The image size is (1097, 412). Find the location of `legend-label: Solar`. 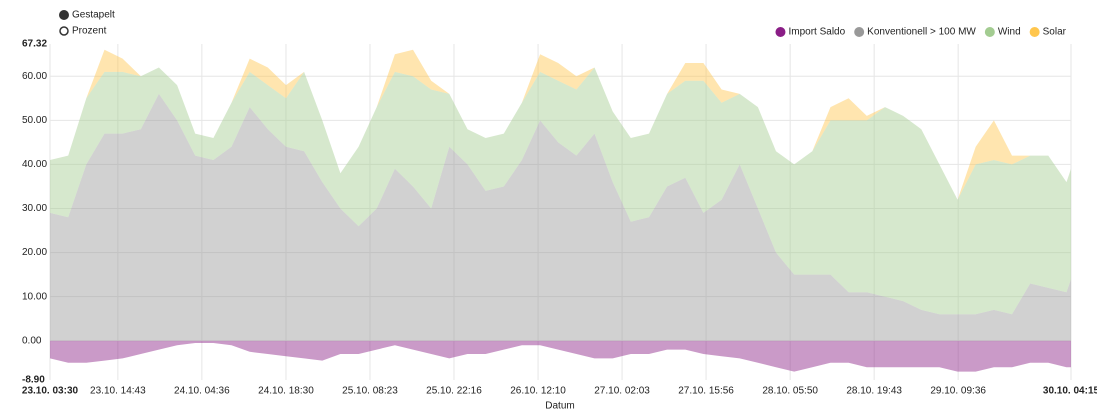

legend-label: Solar is located at coordinates (1055, 32).